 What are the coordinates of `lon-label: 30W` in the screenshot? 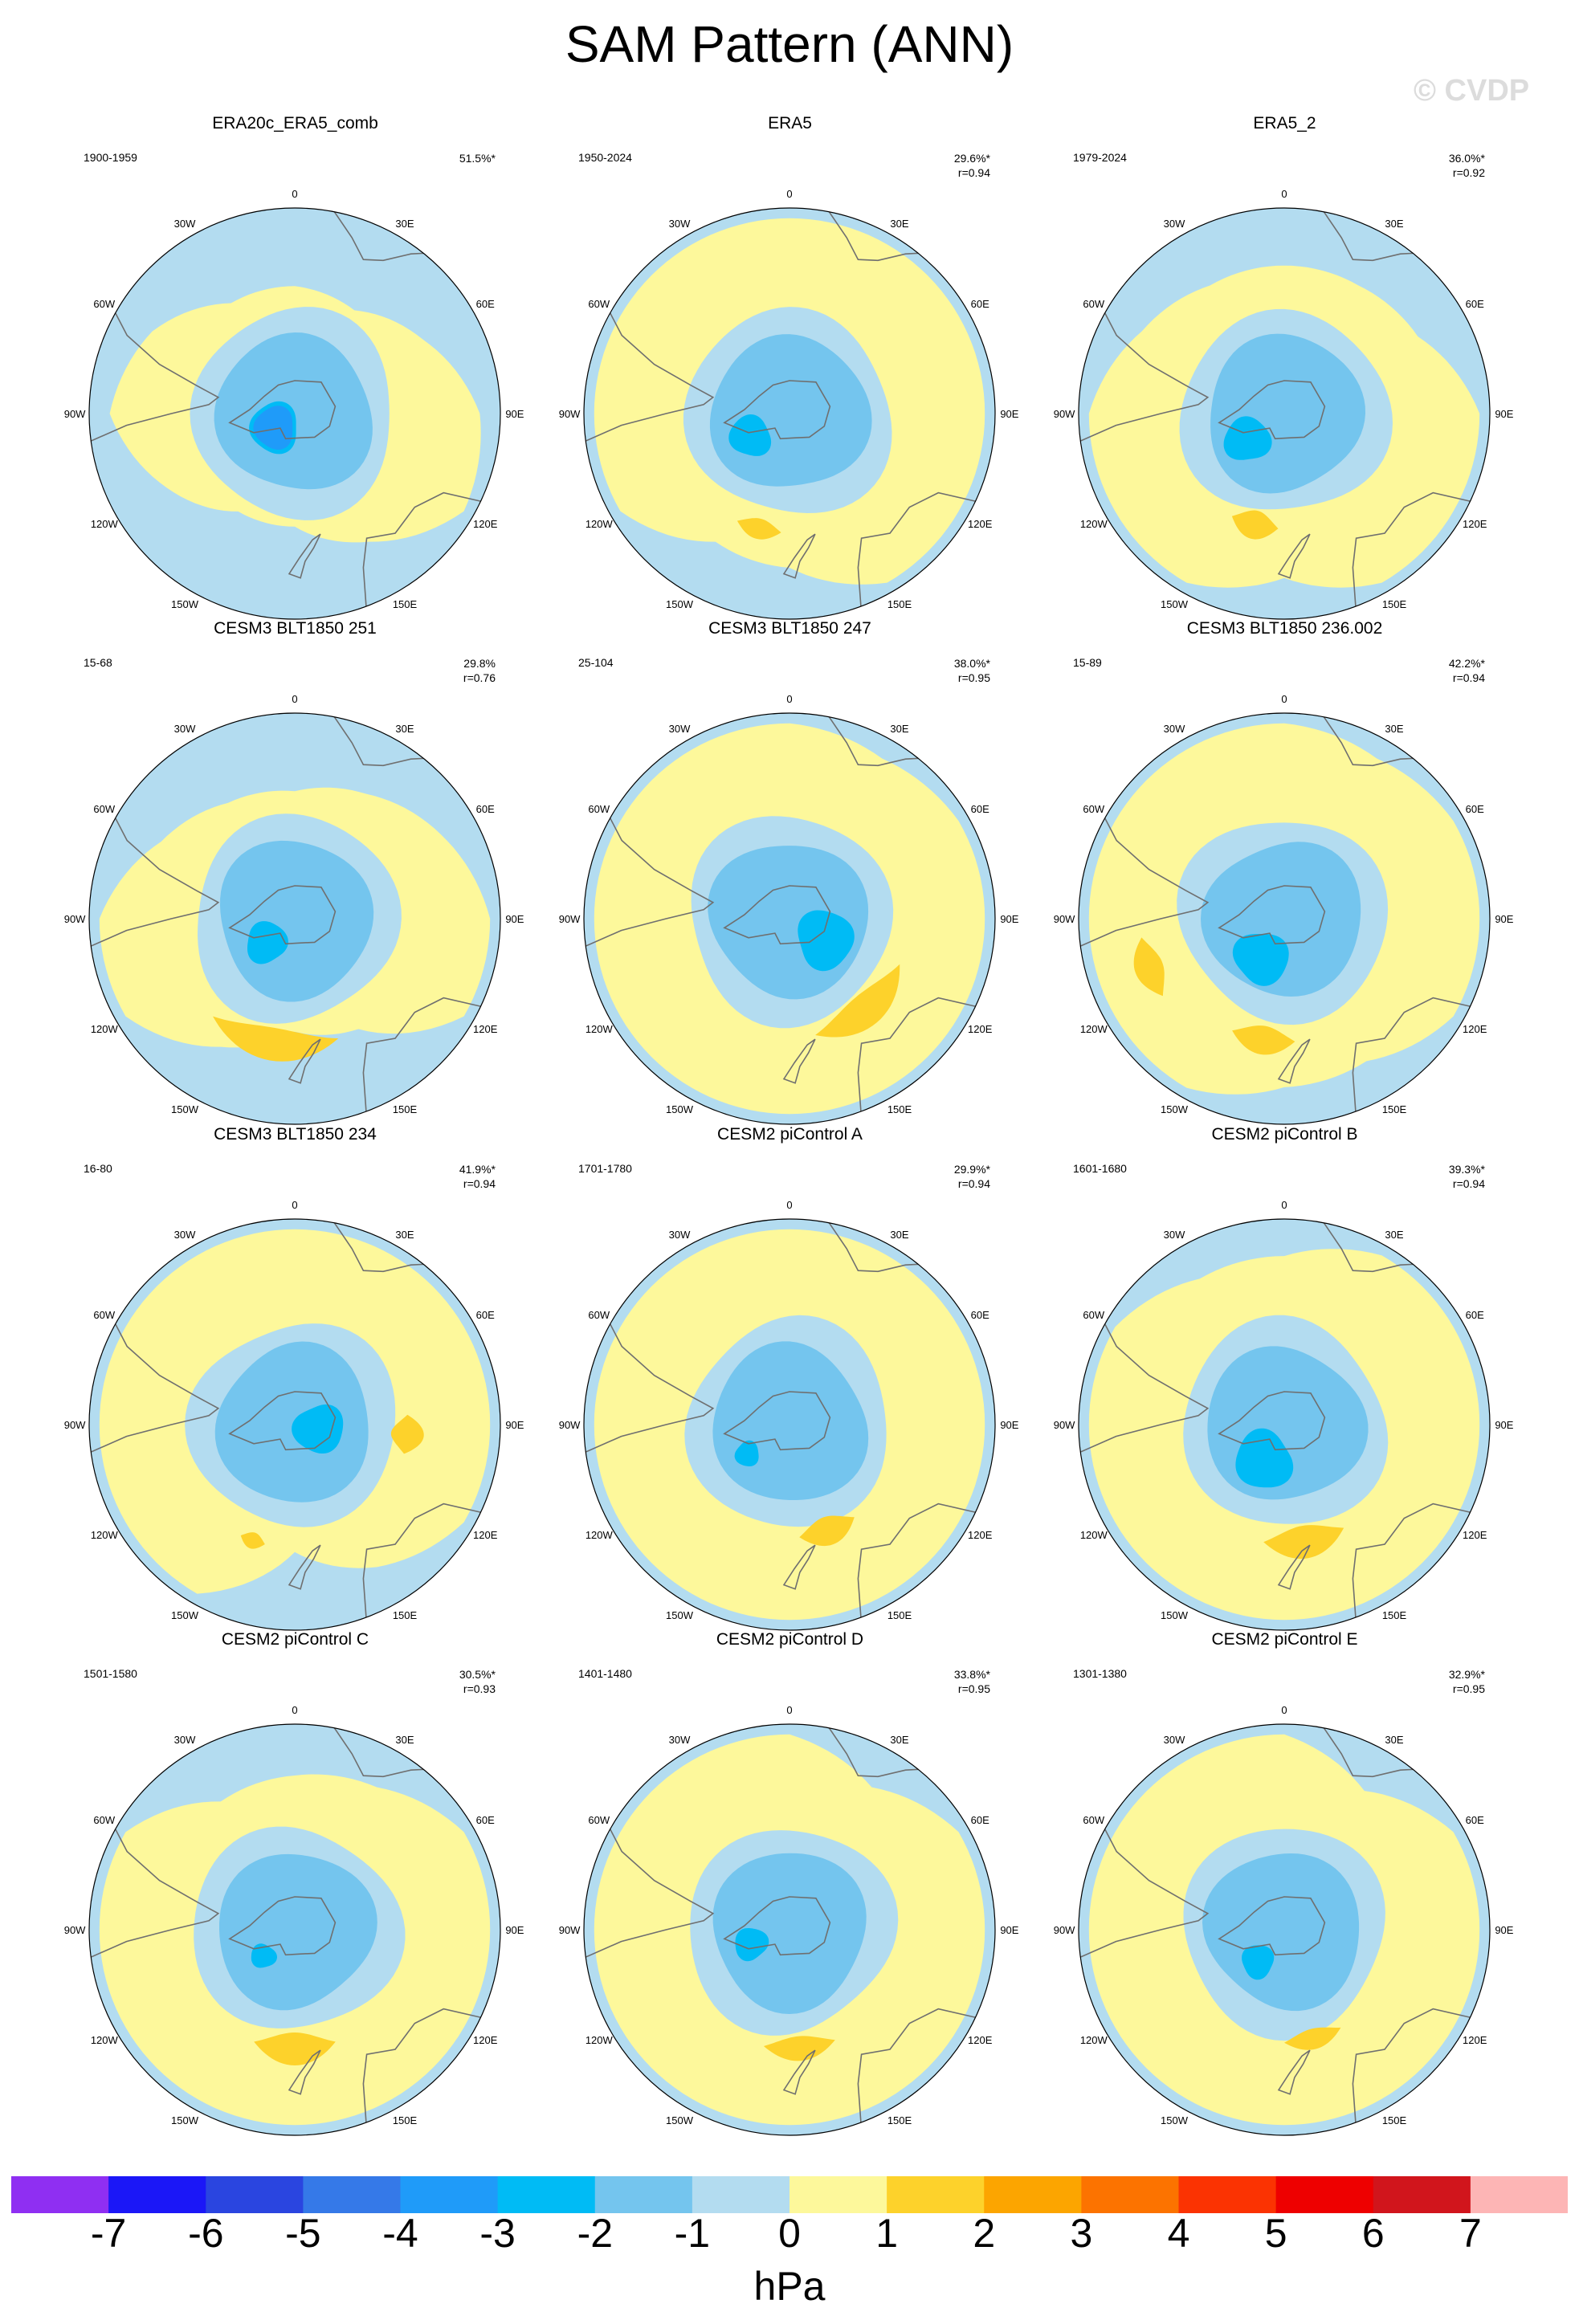 It's located at (185, 1740).